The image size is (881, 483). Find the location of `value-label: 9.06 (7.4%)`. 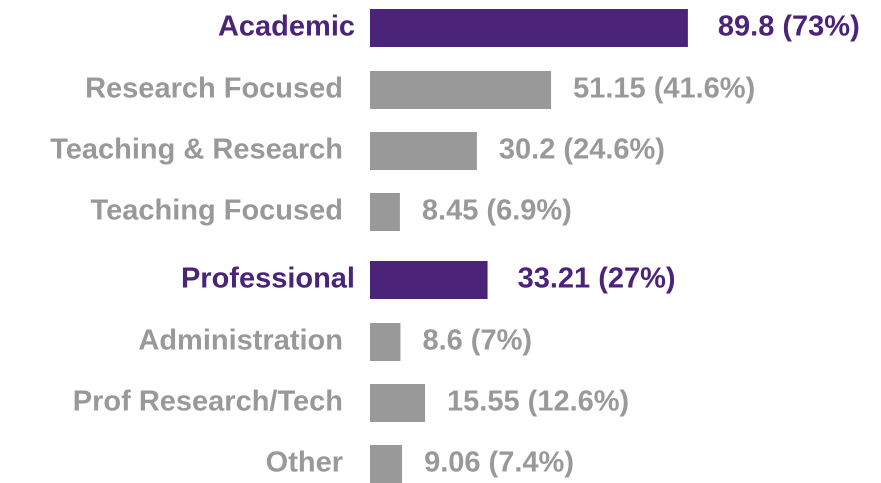

value-label: 9.06 (7.4%) is located at coordinates (499, 463).